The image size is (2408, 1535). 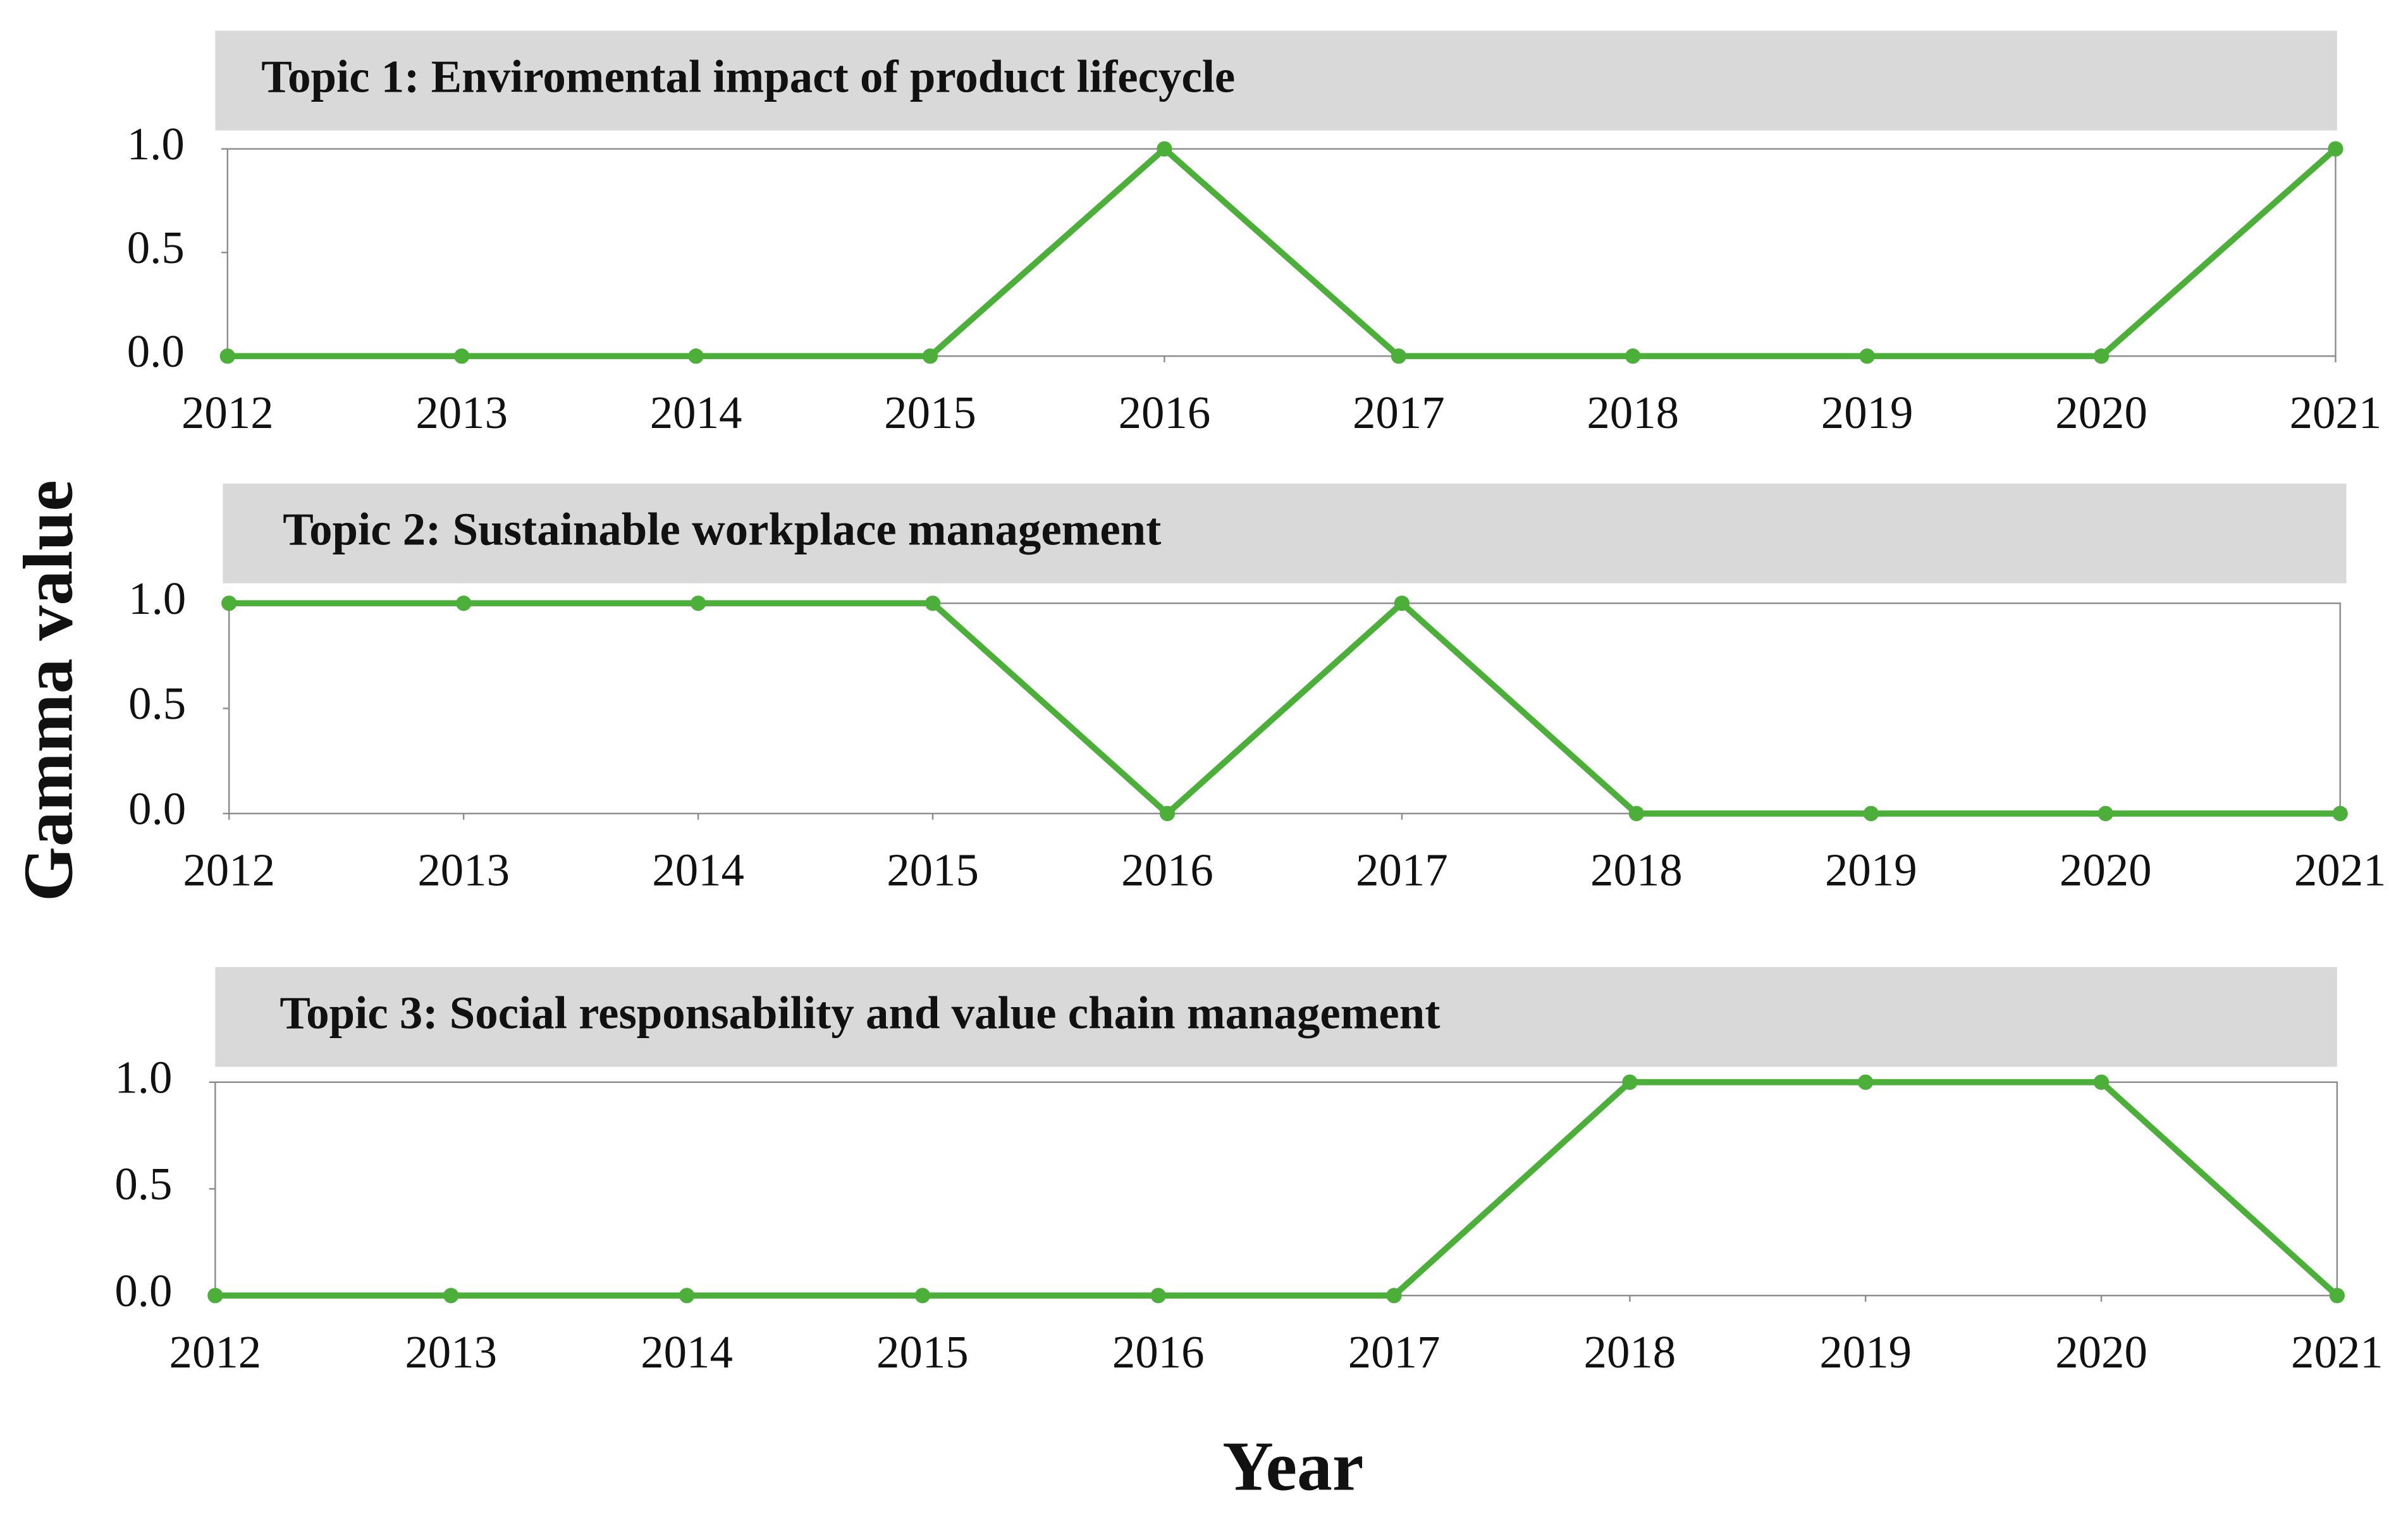 I want to click on y-axis-label: Gamma value, so click(x=48, y=691).